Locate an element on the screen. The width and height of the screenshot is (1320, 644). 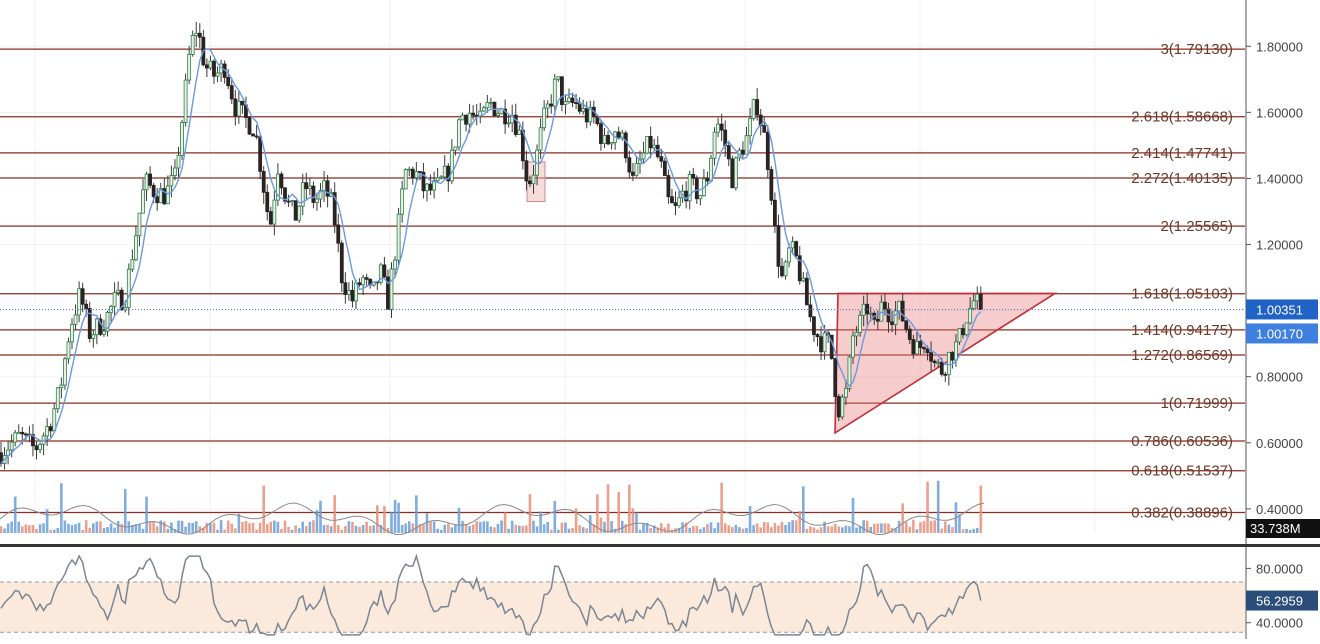
panel-separator is located at coordinates (660, 545).